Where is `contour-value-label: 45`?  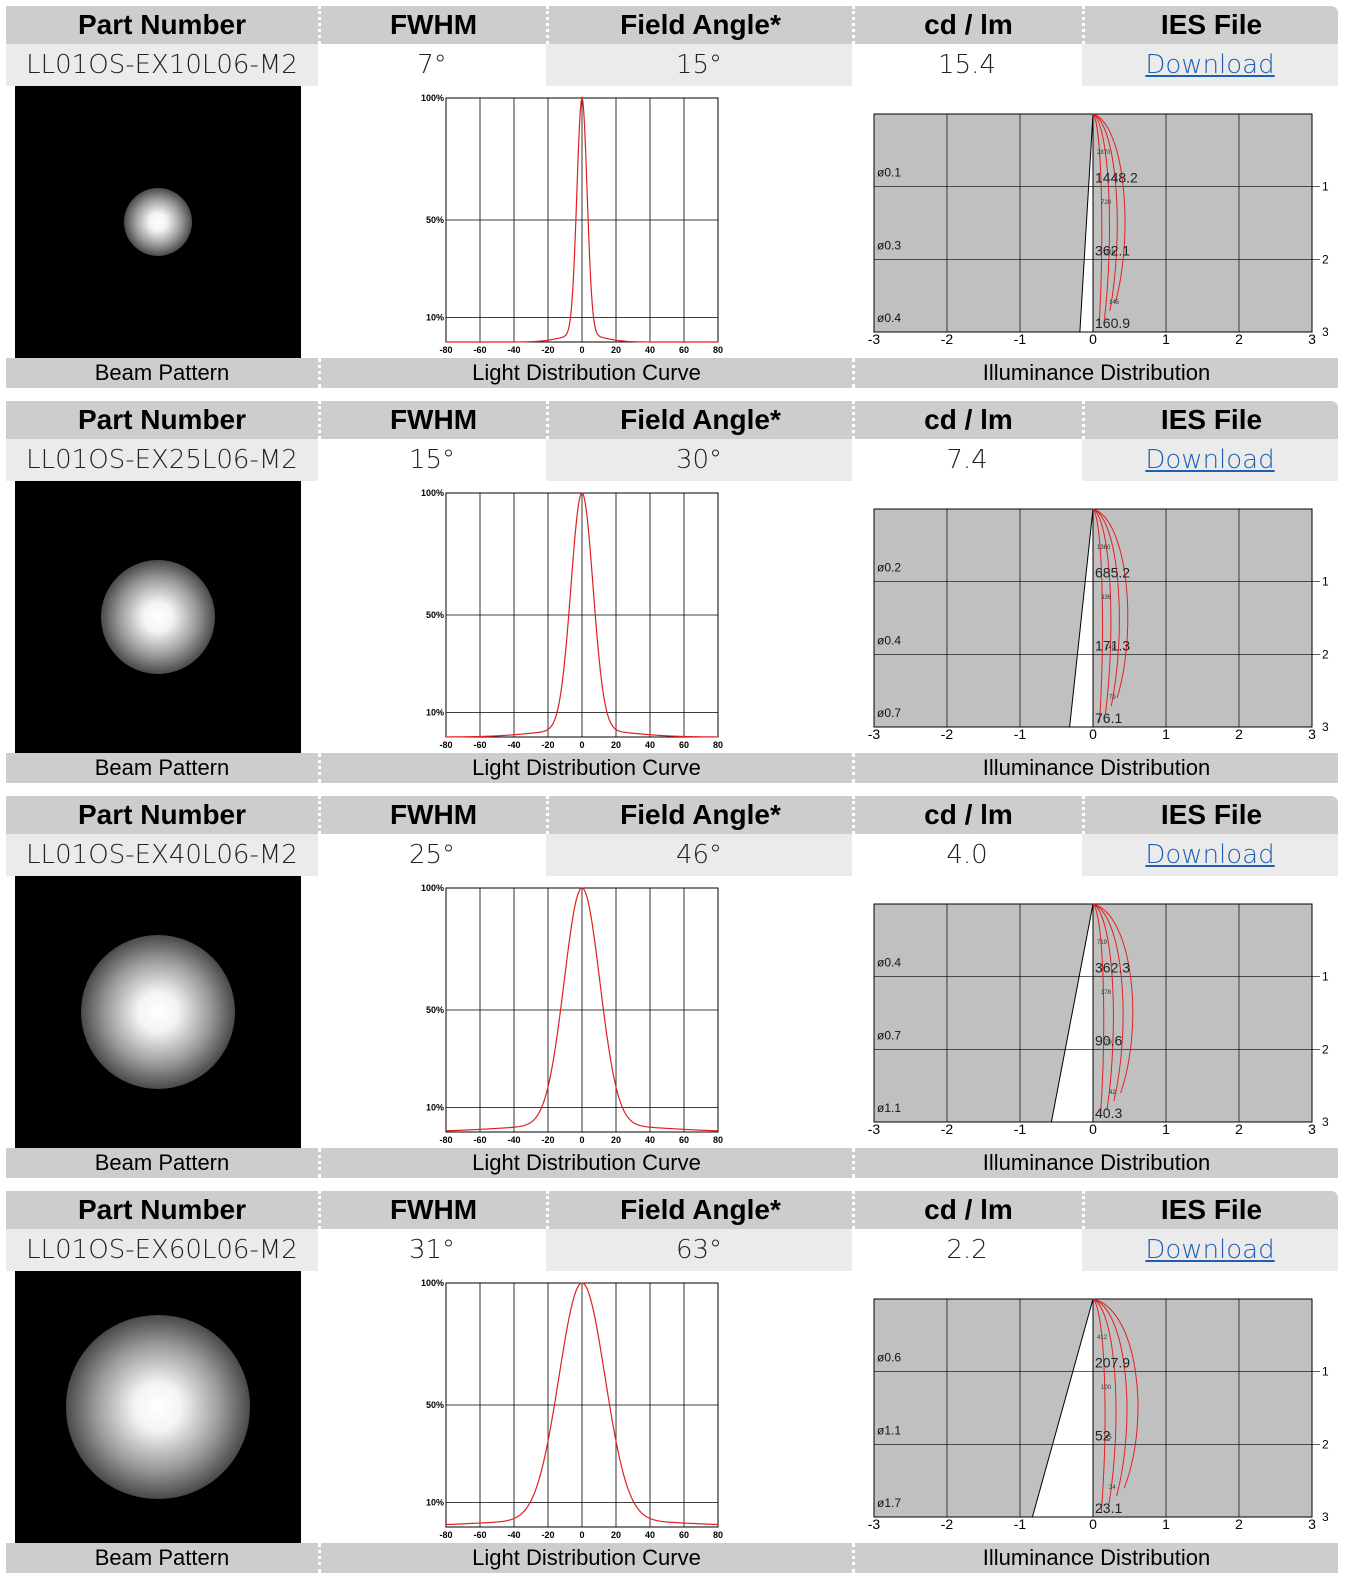 contour-value-label: 45 is located at coordinates (1108, 1438).